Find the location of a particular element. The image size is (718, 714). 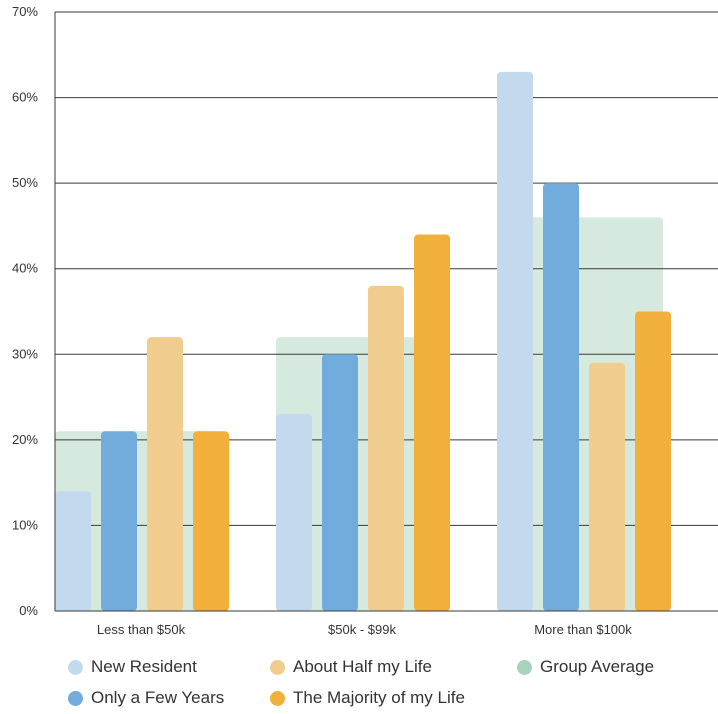

legend-label: Group Average is located at coordinates (597, 666).